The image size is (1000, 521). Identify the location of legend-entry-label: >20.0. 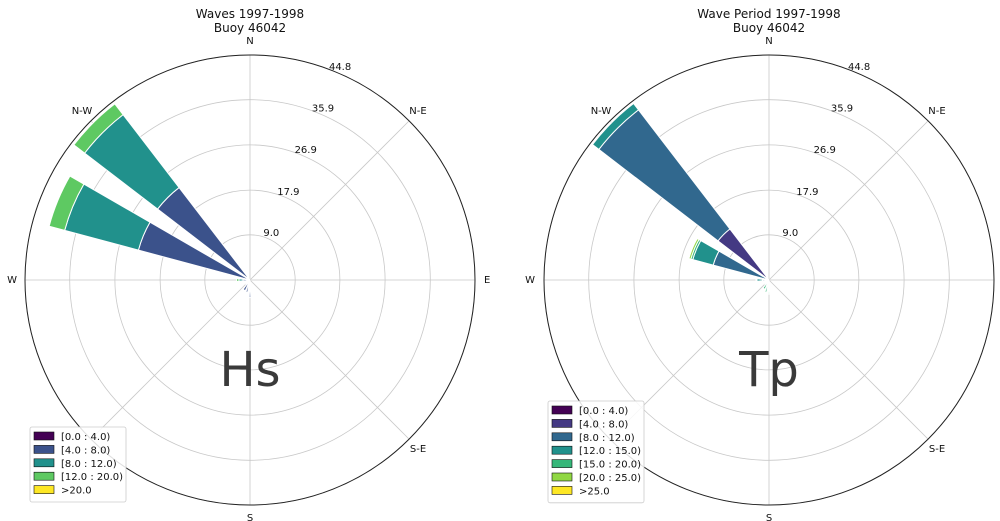
(76, 491).